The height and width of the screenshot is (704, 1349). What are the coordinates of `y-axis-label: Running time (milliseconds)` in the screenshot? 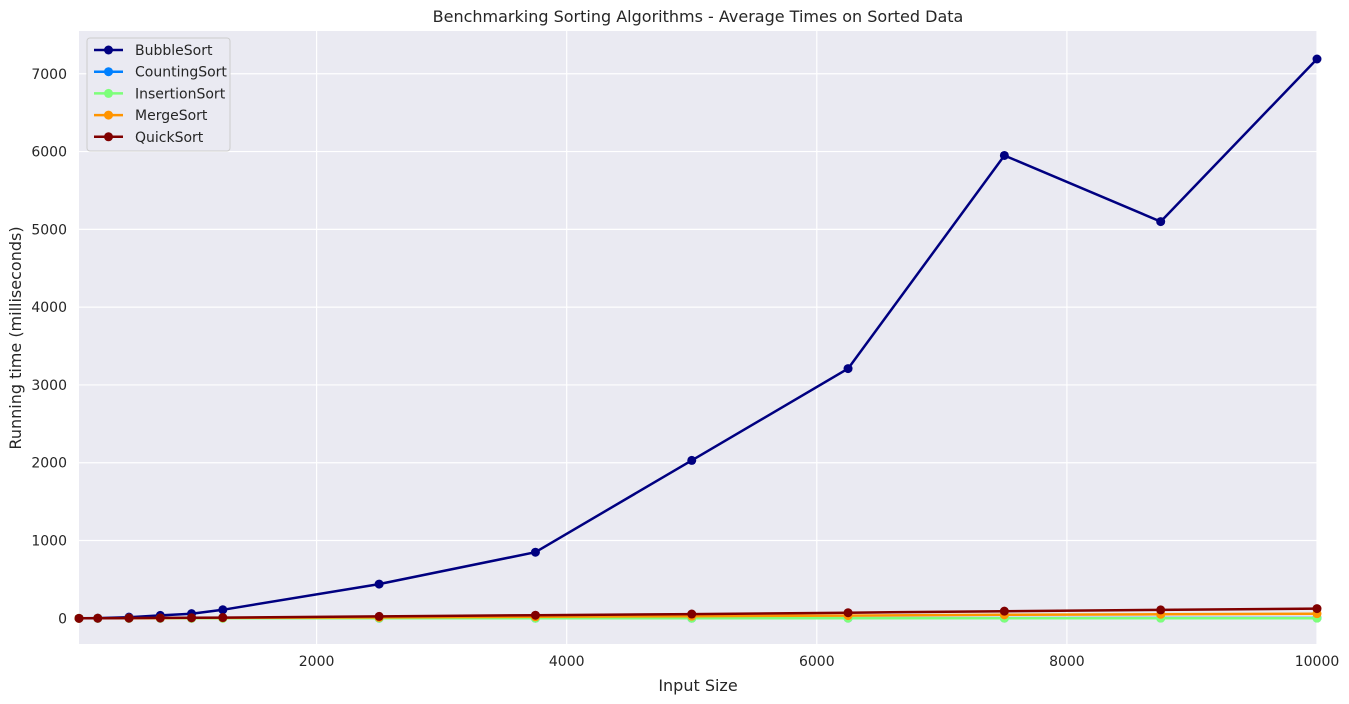 It's located at (15, 337).